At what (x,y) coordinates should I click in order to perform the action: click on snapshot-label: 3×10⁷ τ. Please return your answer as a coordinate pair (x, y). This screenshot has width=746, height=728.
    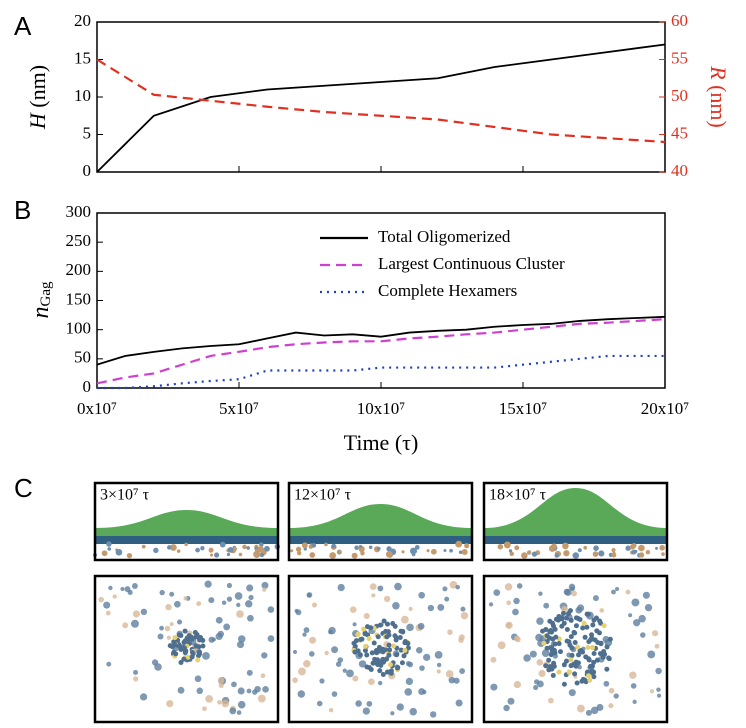
    Looking at the image, I should click on (125, 495).